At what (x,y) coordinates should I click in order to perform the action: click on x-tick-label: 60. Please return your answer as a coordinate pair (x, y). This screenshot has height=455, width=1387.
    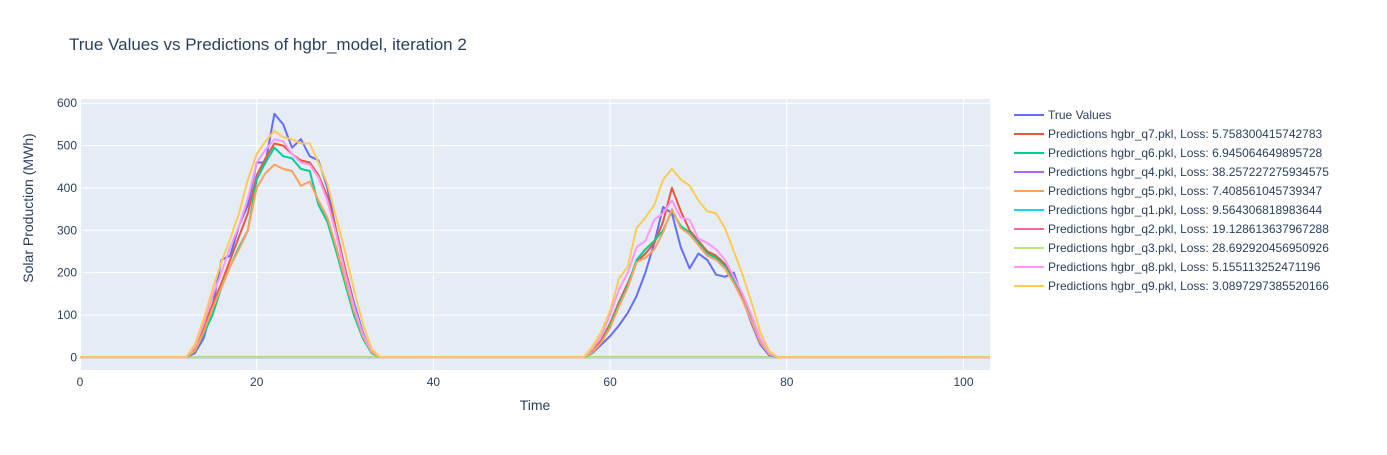
    Looking at the image, I should click on (610, 382).